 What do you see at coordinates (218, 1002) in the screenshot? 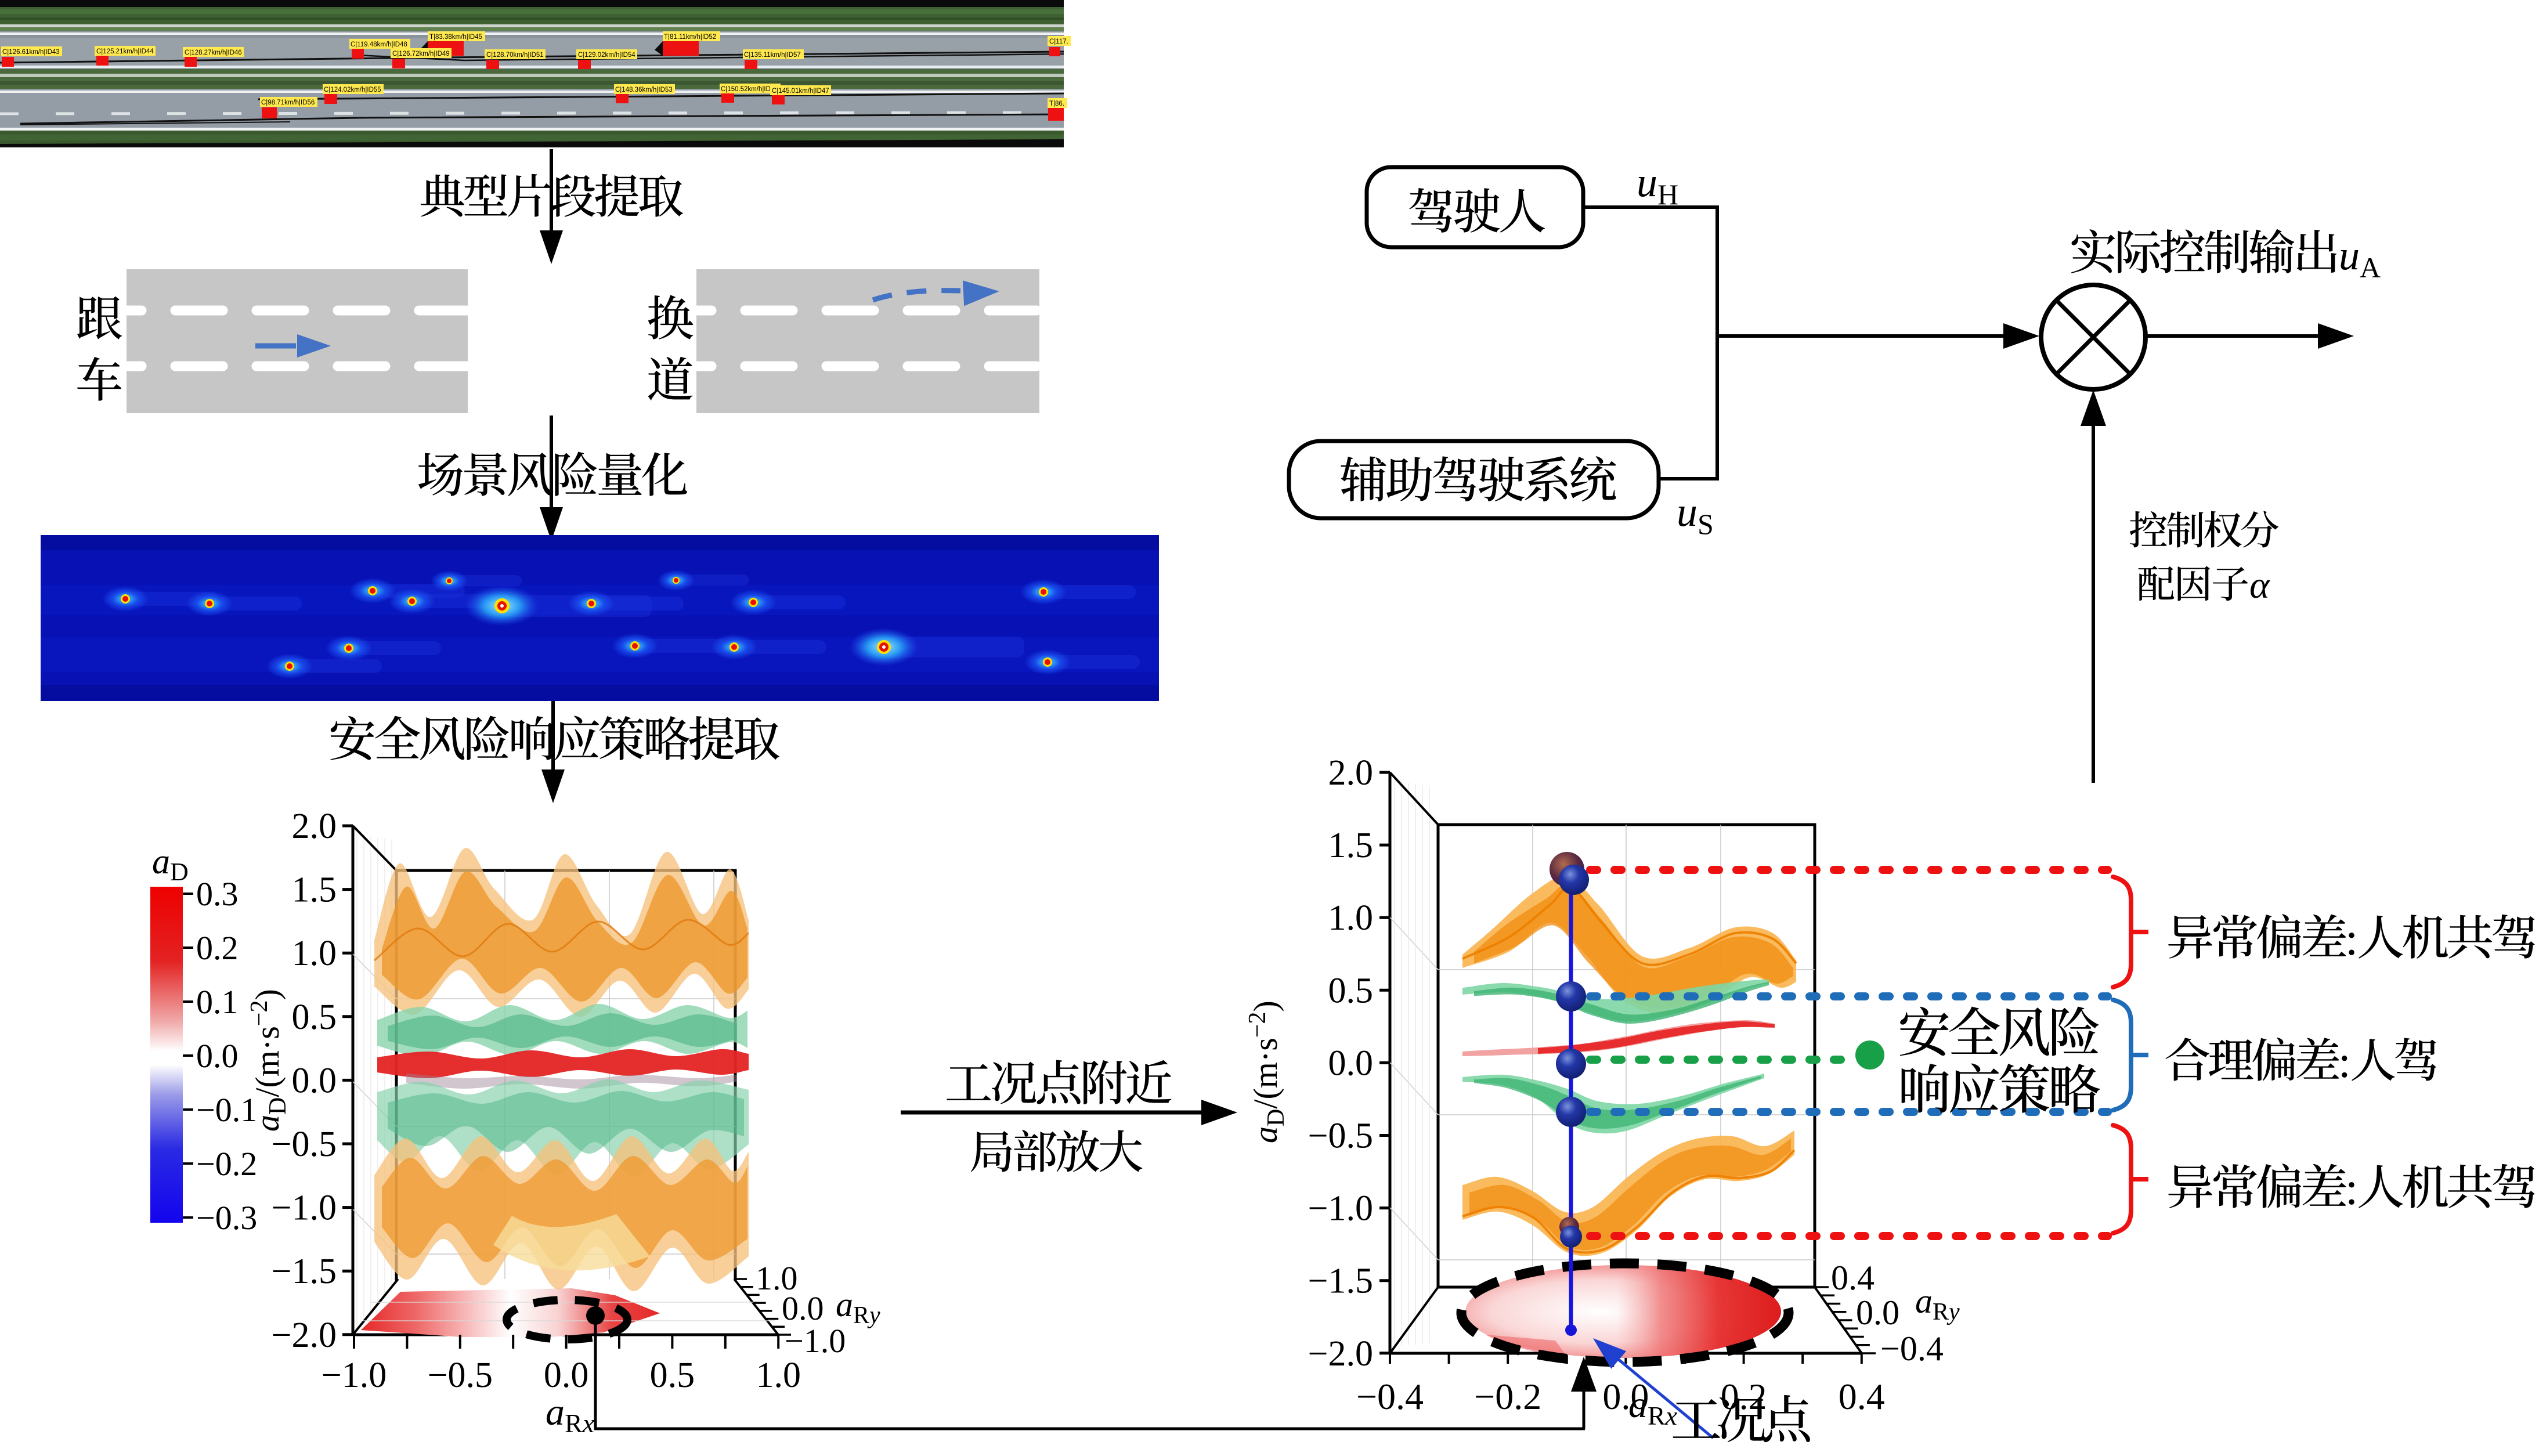
I see `svg-text: 0.1` at bounding box center [218, 1002].